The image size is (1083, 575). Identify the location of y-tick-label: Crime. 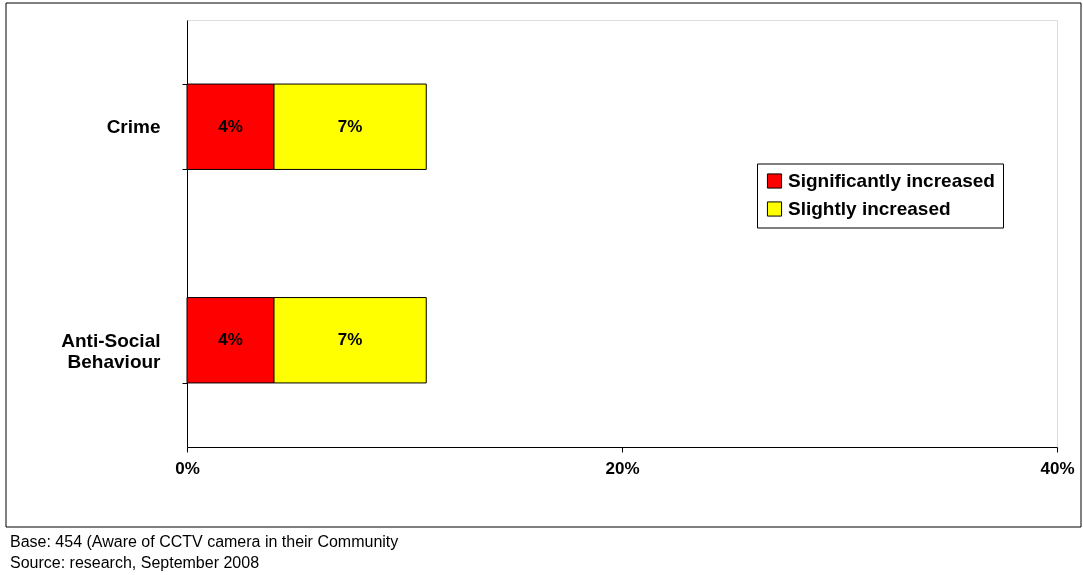
(133, 127).